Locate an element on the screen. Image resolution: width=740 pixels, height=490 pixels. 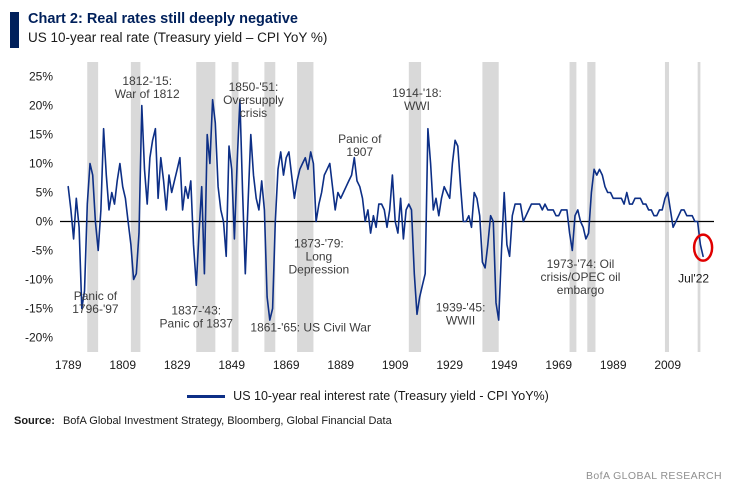
x-axis-tick-label: 1889 is located at coordinates (340, 365).